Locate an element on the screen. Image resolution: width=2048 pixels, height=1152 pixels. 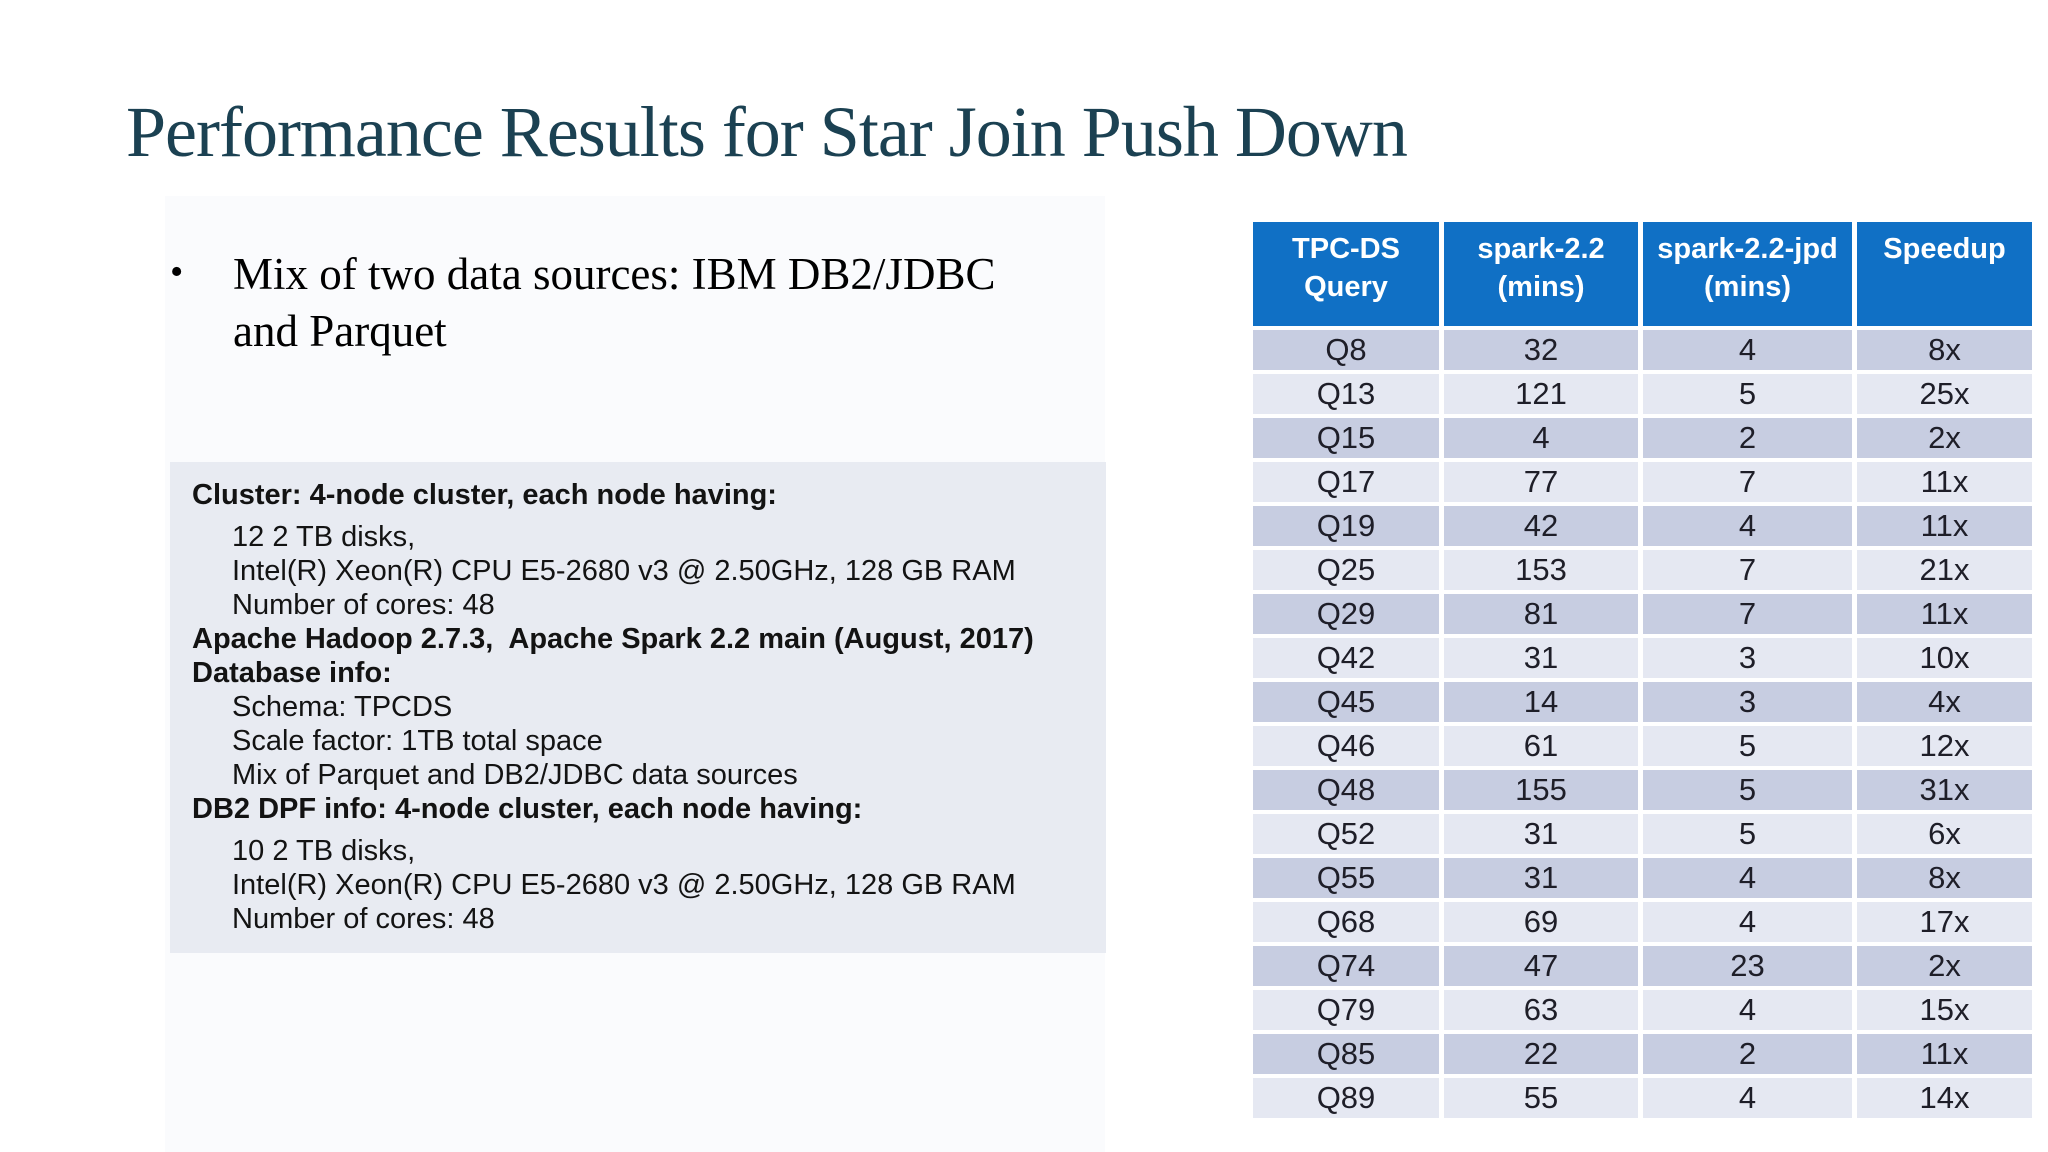
info-line: 10 2 TB disks, is located at coordinates (324, 851).